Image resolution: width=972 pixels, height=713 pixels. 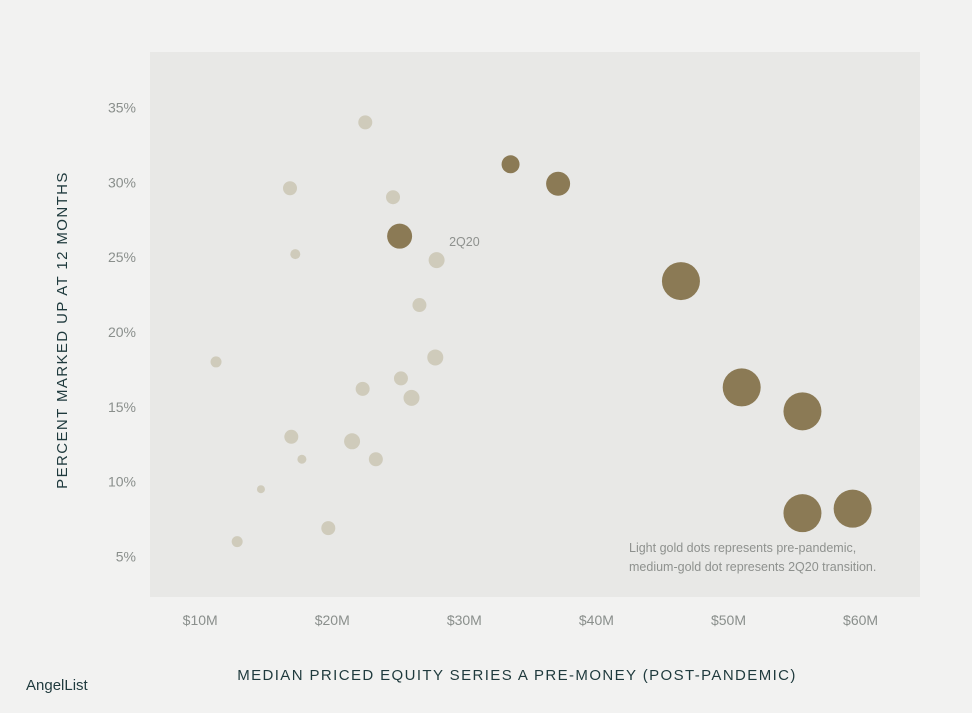 I want to click on point-labels: 2Q20, so click(x=464, y=242).